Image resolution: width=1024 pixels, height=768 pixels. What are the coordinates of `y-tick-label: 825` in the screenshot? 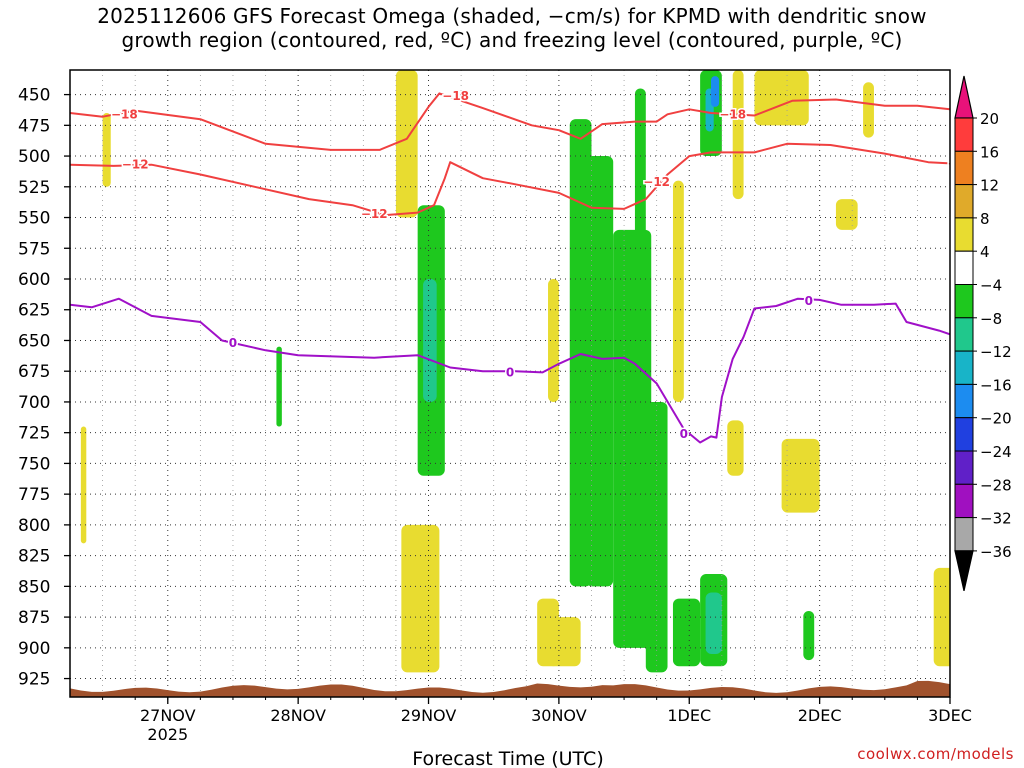 It's located at (34, 557).